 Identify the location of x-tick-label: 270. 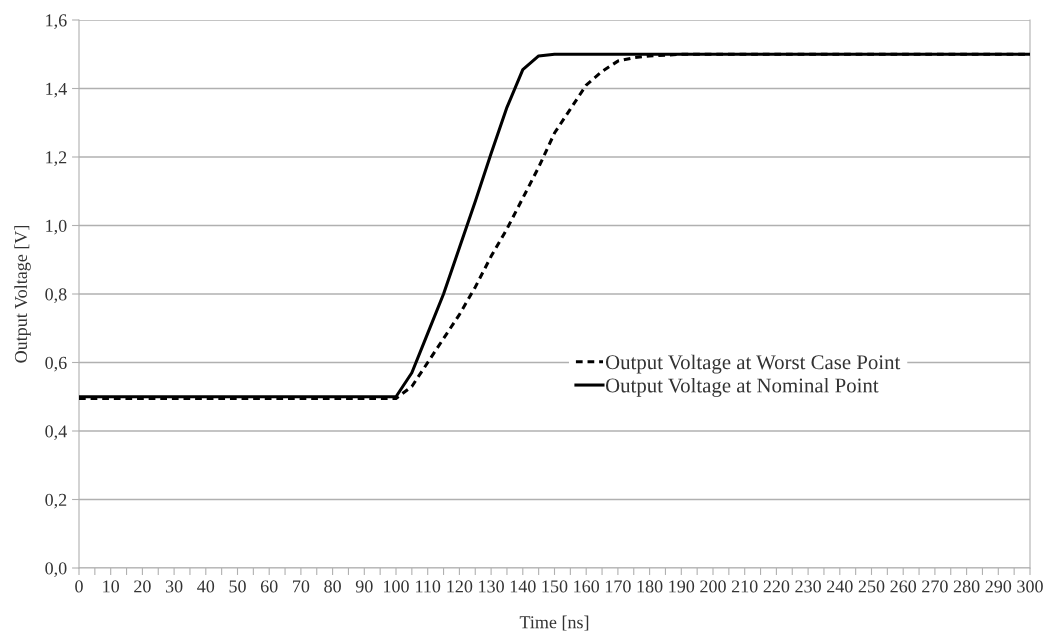
(935, 586).